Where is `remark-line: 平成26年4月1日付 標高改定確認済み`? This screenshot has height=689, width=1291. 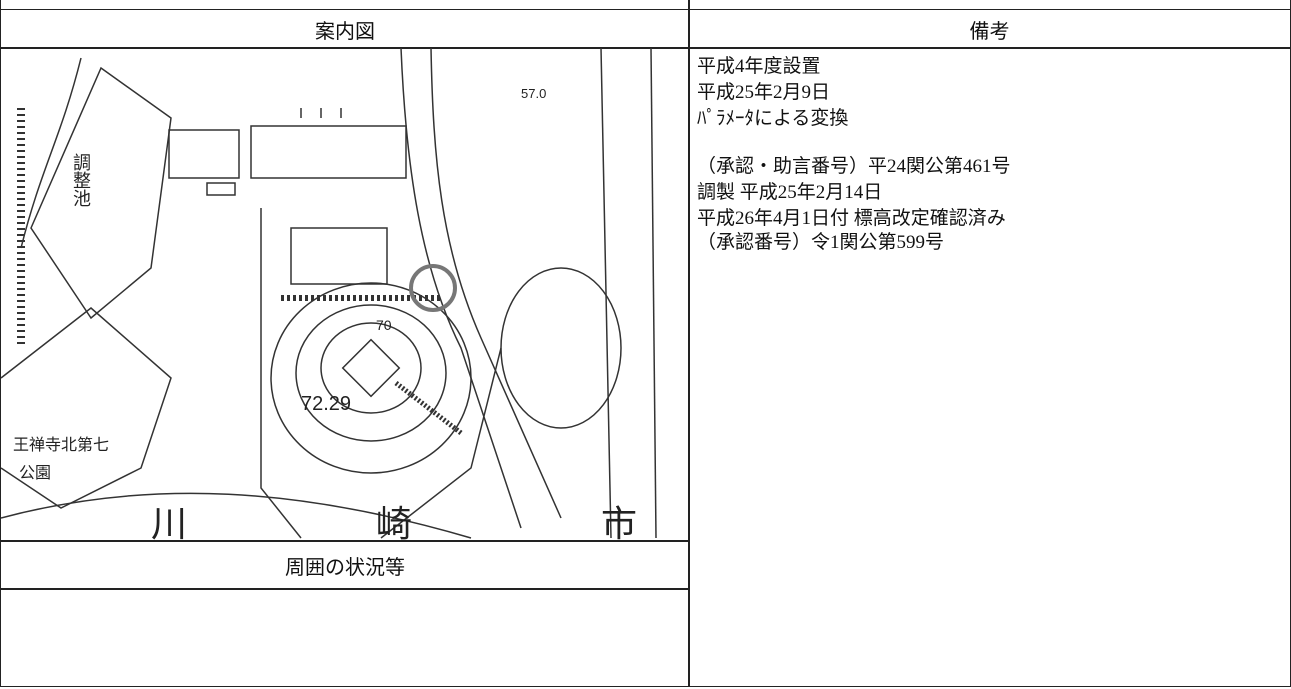
remark-line: 平成26年4月1日付 標高改定確認済み is located at coordinates (851, 218).